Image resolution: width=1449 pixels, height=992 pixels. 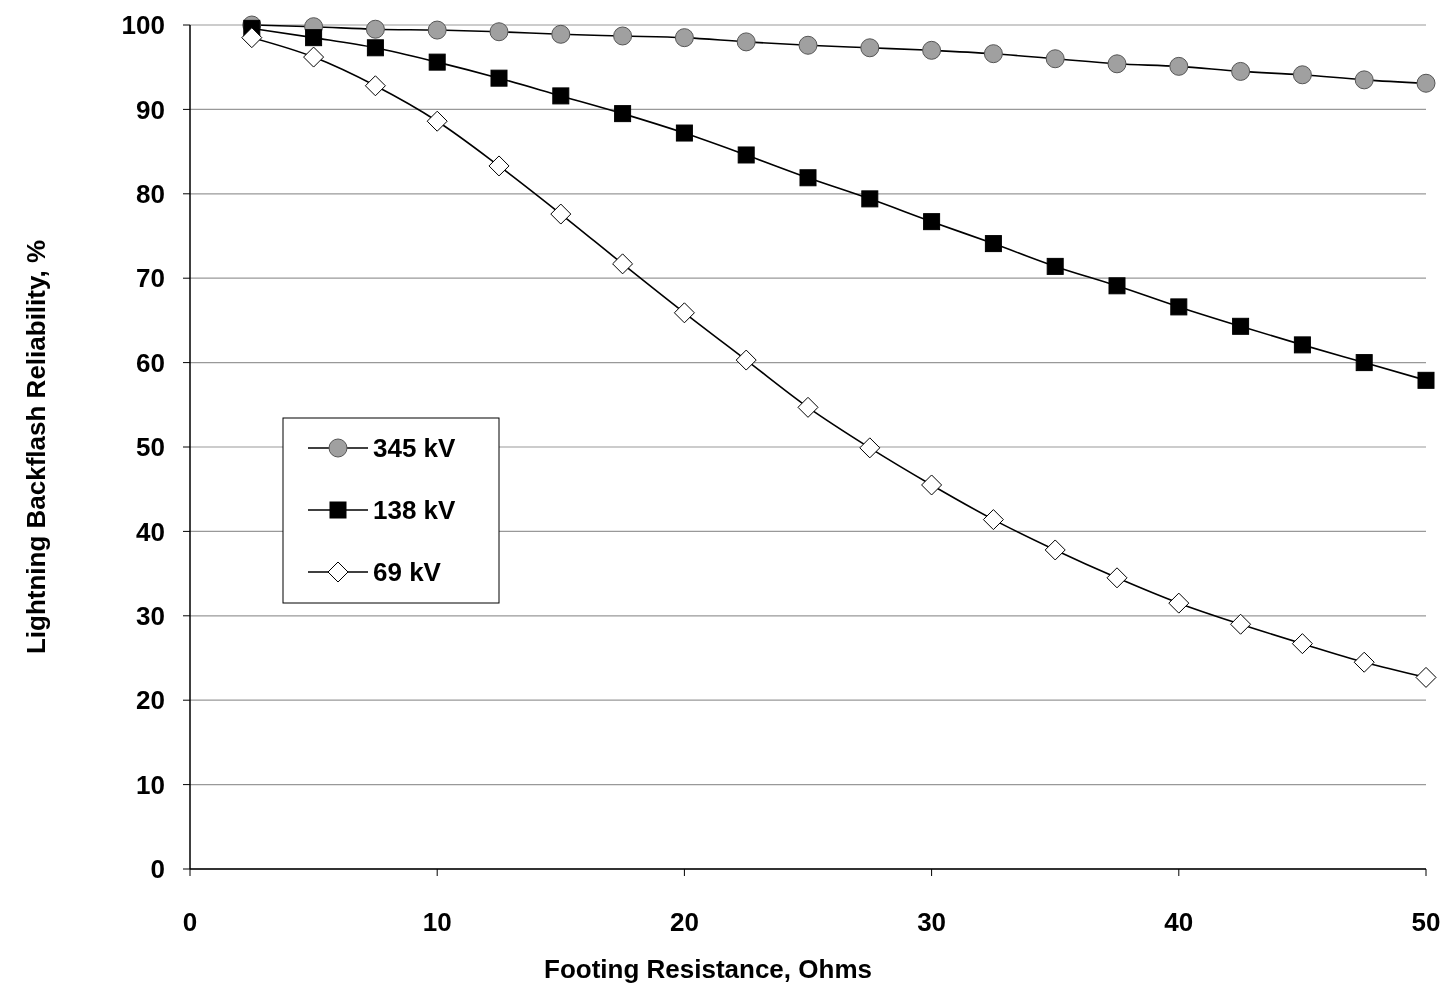 What do you see at coordinates (150, 193) in the screenshot?
I see `y-tick-label: 80` at bounding box center [150, 193].